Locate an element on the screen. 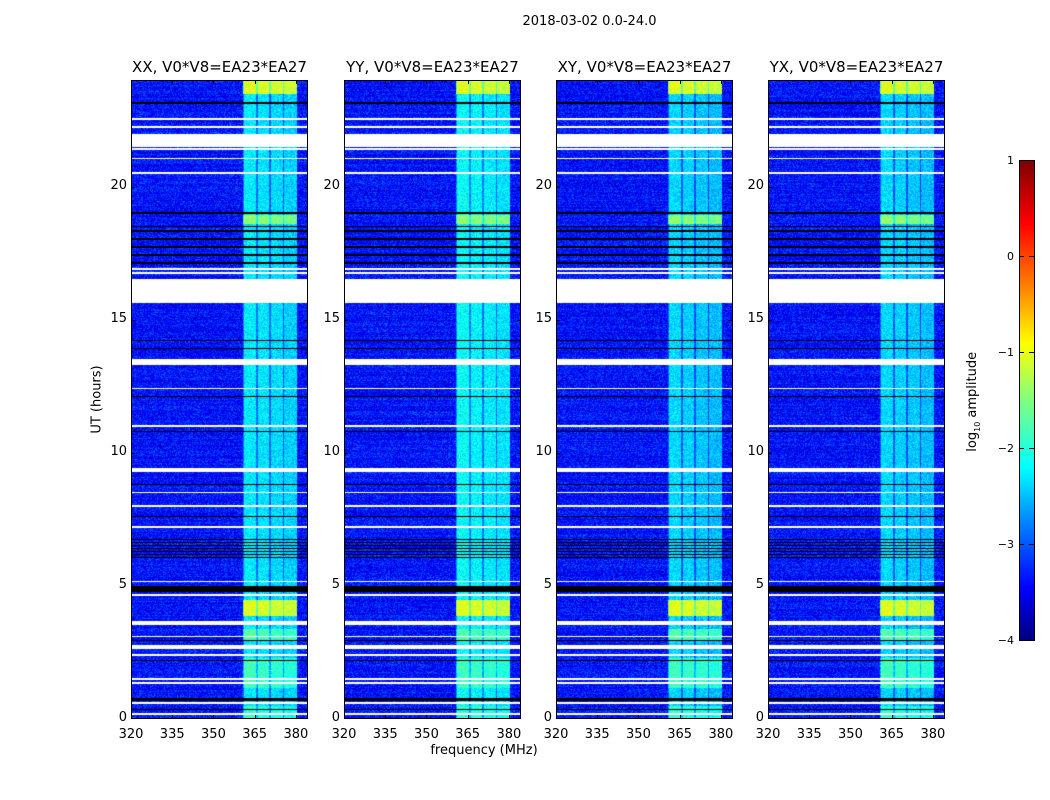  colorbar-tick-label: −3 is located at coordinates (1005, 544).